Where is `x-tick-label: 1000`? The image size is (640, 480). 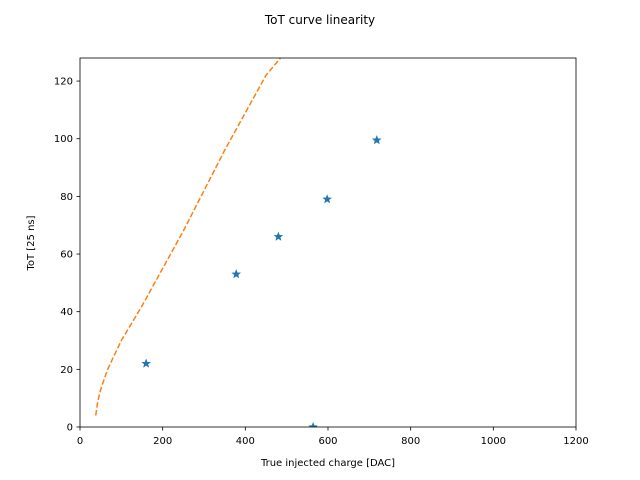 x-tick-label: 1000 is located at coordinates (493, 441).